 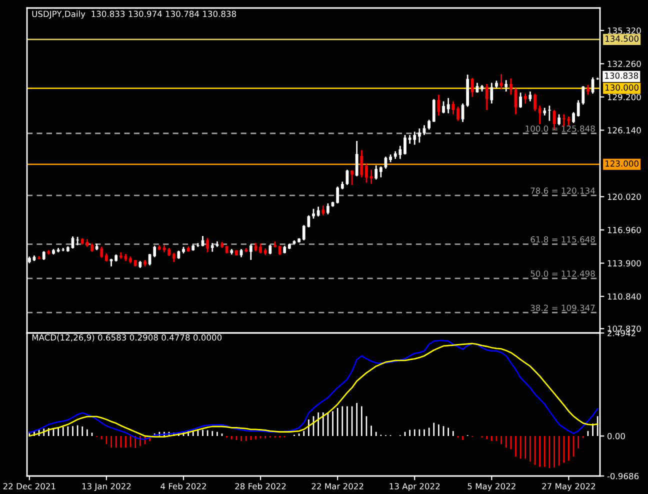 What do you see at coordinates (562, 273) in the screenshot?
I see `ref-line-label: 50.0 = 112.498` at bounding box center [562, 273].